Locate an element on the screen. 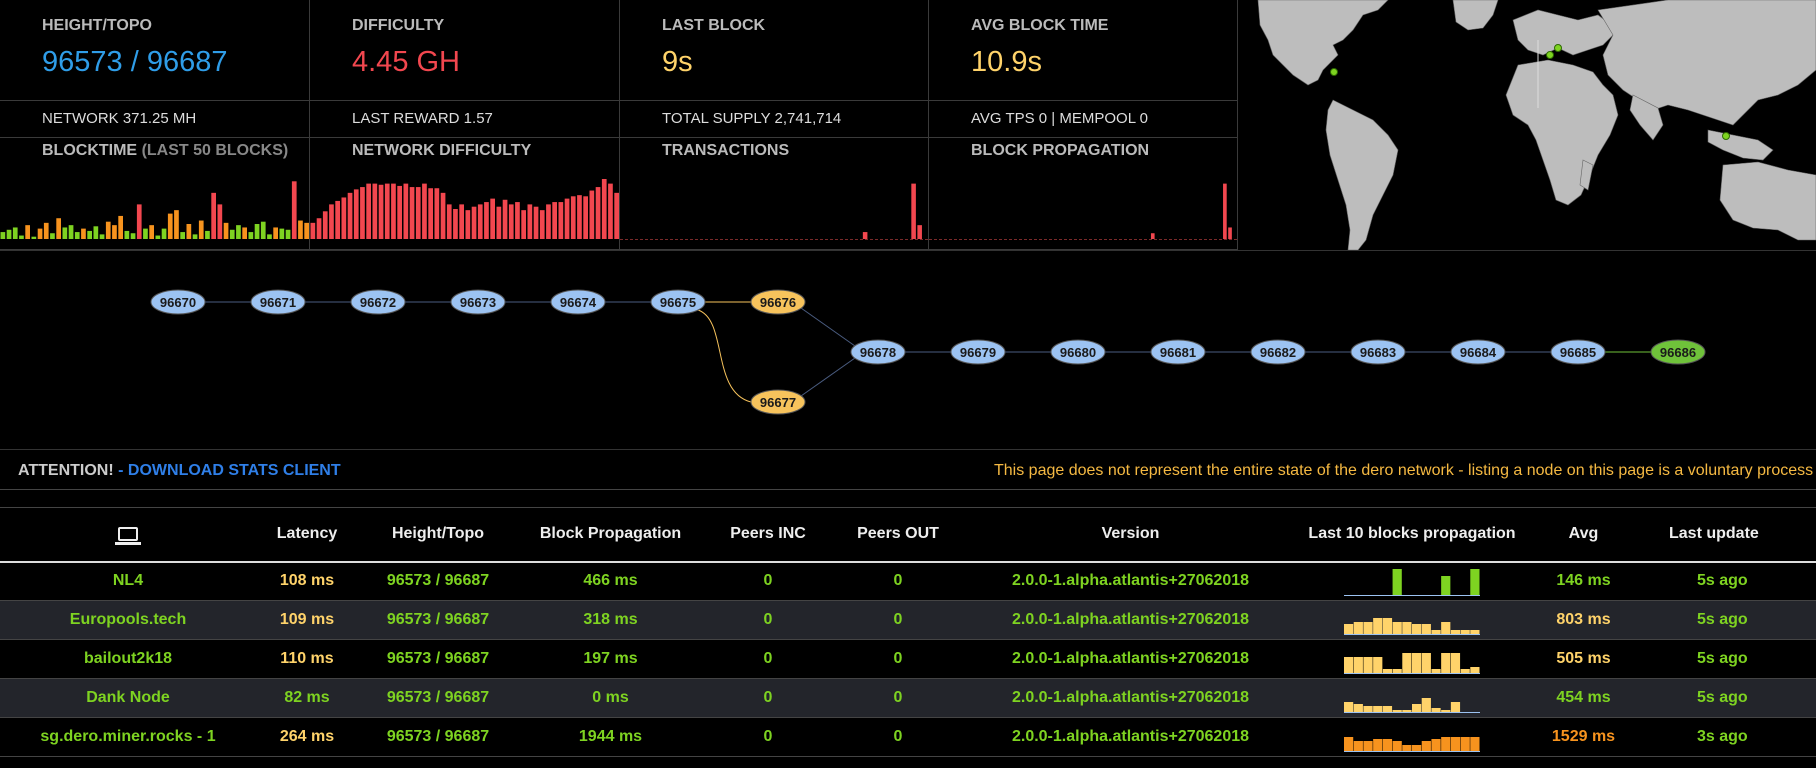 The width and height of the screenshot is (1816, 768). download-stats-client-link: - DOWNLOAD STATS CLIENT is located at coordinates (229, 470).